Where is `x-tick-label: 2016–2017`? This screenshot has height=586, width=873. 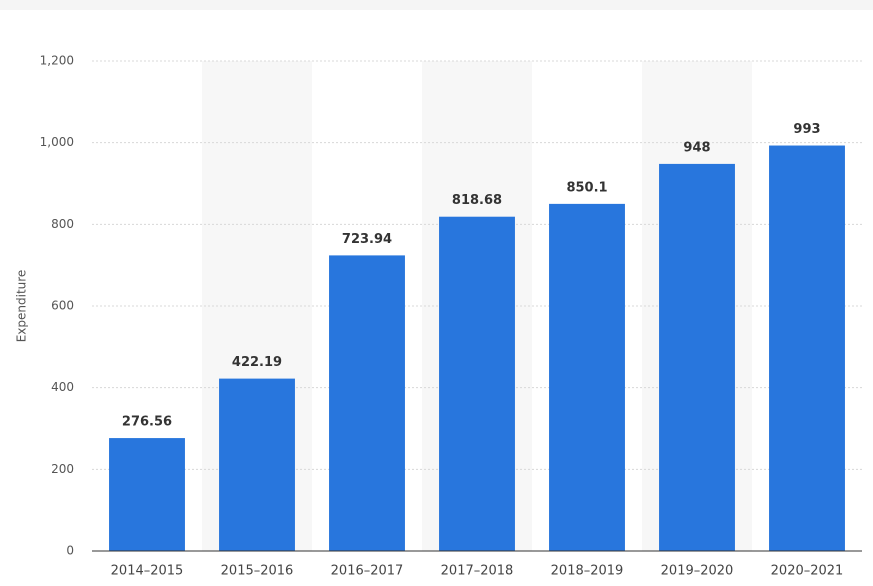 x-tick-label: 2016–2017 is located at coordinates (367, 571).